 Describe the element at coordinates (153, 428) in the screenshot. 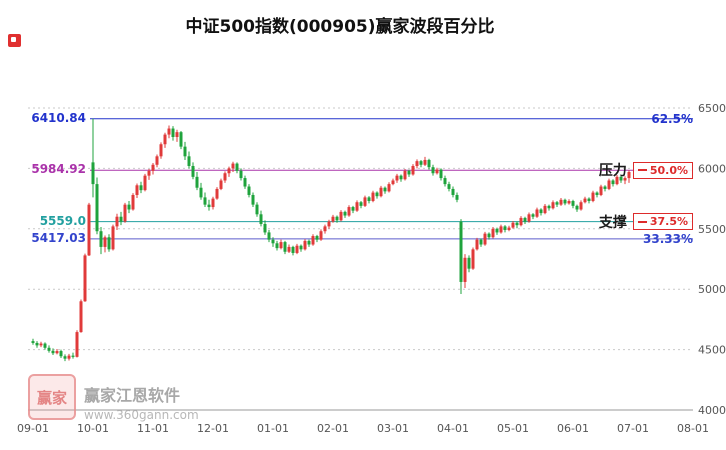

I see `x-tick-label: 11-01` at that location.